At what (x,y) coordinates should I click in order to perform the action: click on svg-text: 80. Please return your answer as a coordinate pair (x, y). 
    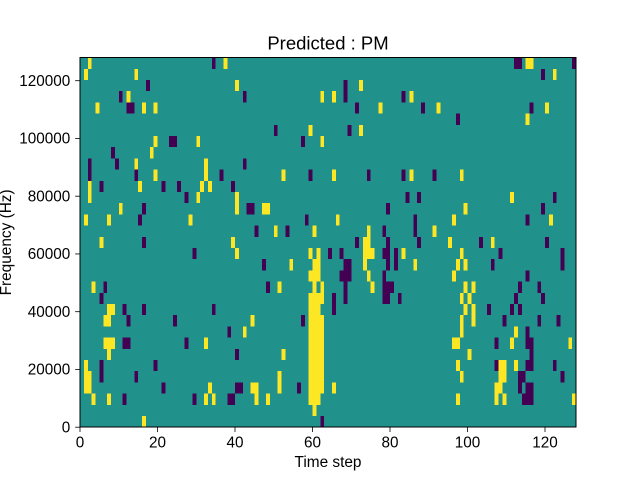
    Looking at the image, I should click on (389, 443).